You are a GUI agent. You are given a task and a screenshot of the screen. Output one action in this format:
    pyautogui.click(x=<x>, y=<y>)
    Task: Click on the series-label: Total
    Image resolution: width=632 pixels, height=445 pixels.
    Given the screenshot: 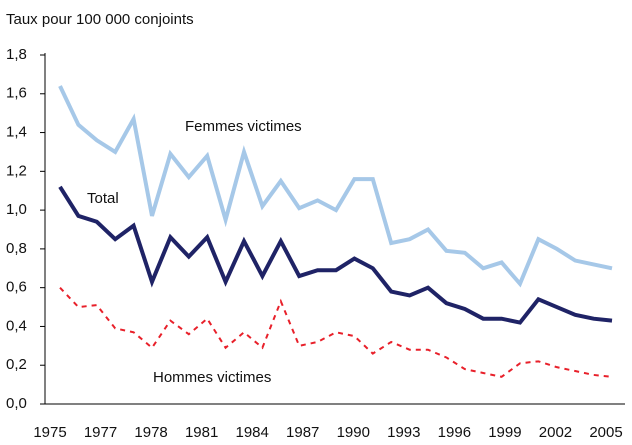 What is the action you would take?
    pyautogui.click(x=103, y=198)
    